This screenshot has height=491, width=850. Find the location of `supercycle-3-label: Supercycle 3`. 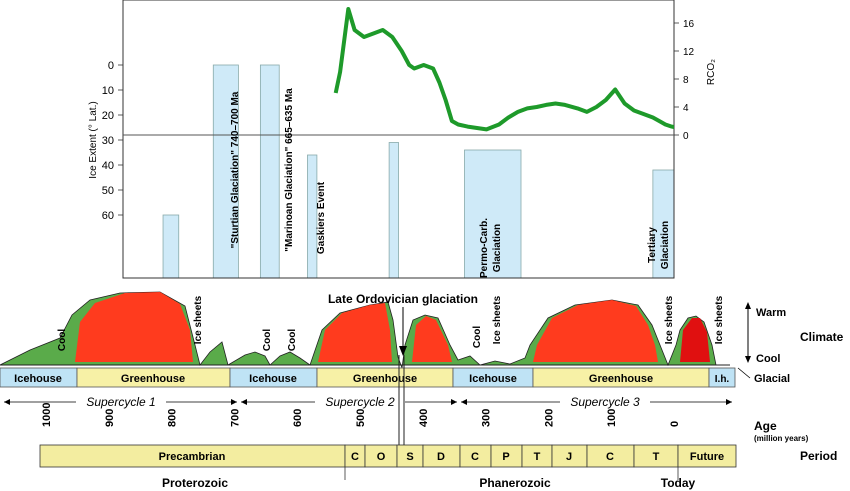

supercycle-3-label: Supercycle 3 is located at coordinates (605, 402).